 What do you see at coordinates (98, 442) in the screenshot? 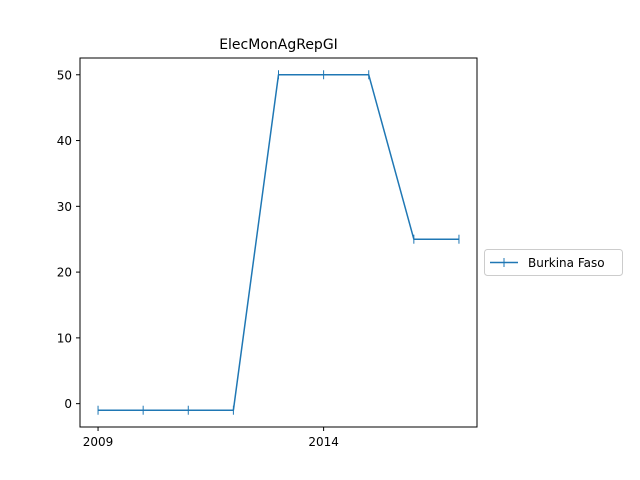
I see `x-tick-label: 2009` at bounding box center [98, 442].